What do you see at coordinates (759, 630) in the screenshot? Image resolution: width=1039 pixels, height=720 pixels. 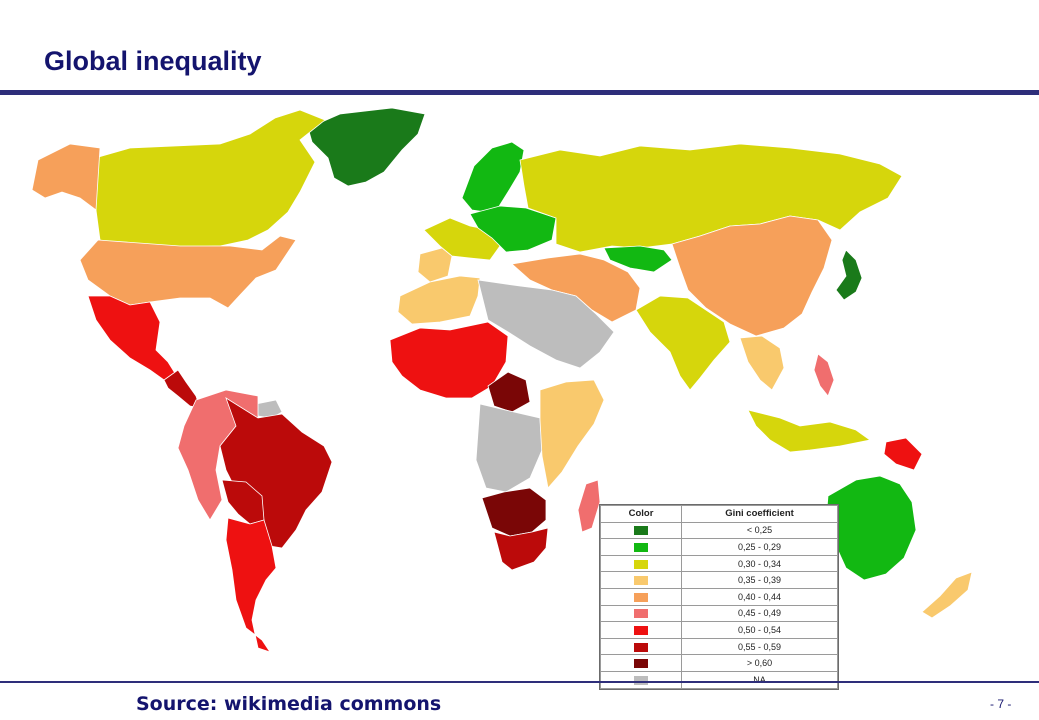 I see `legend-range: 0,50 - 0,54` at bounding box center [759, 630].